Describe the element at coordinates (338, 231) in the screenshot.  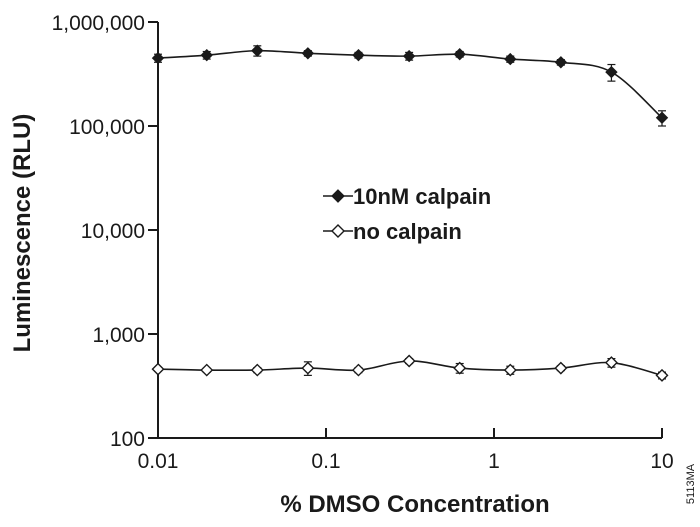
I see `legend-marker-open-diamond` at that location.